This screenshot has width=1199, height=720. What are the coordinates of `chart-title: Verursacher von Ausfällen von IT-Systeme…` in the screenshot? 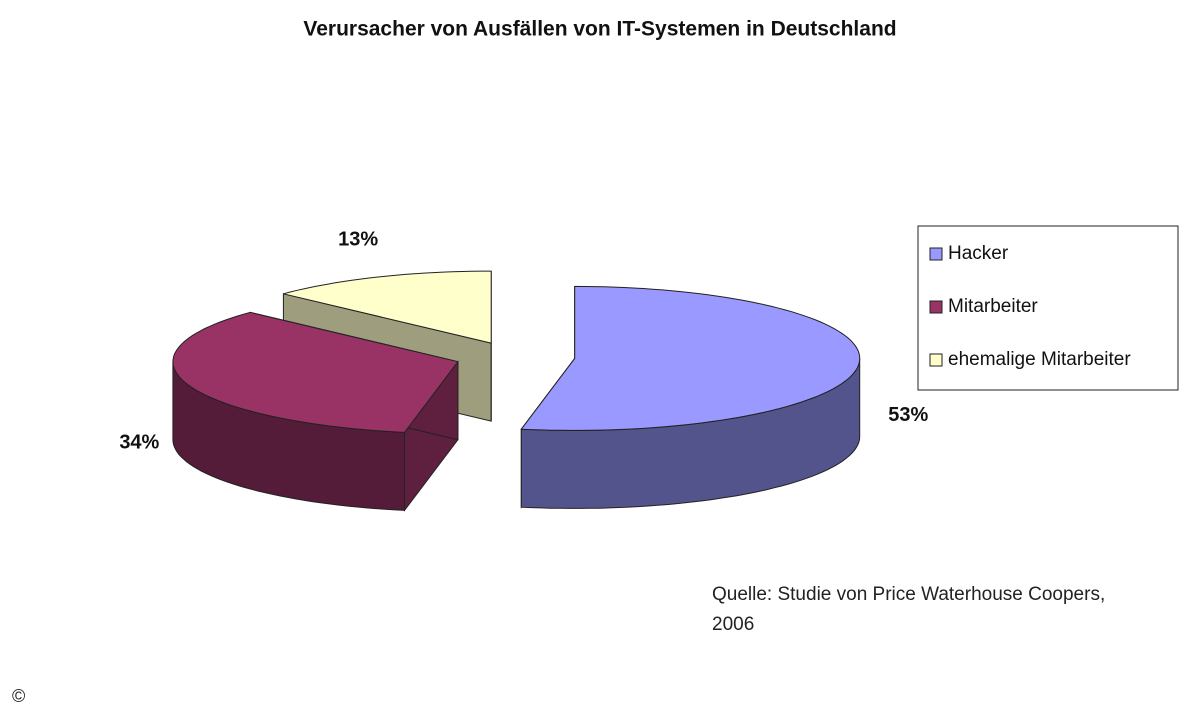 It's located at (599, 29).